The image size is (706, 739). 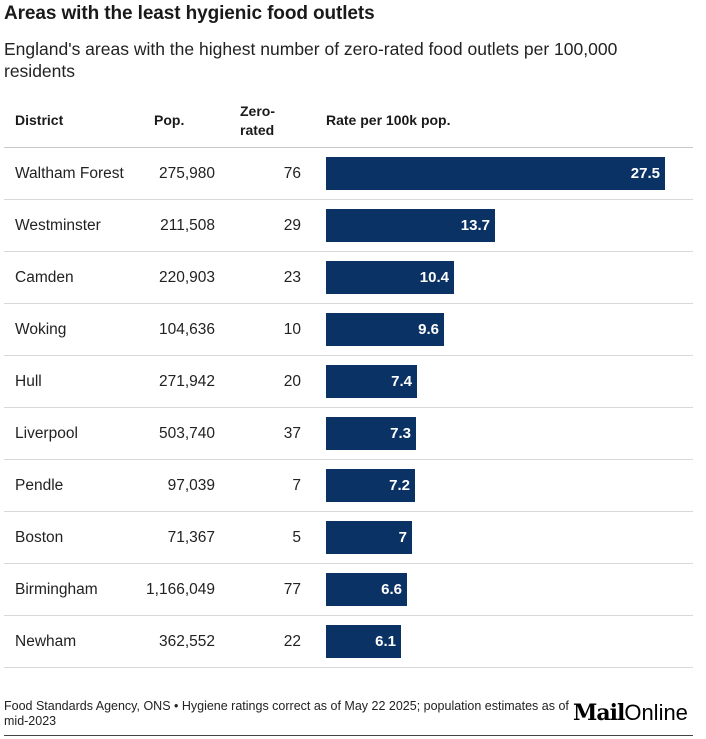 I want to click on rate-bar: 9.6, so click(x=385, y=329).